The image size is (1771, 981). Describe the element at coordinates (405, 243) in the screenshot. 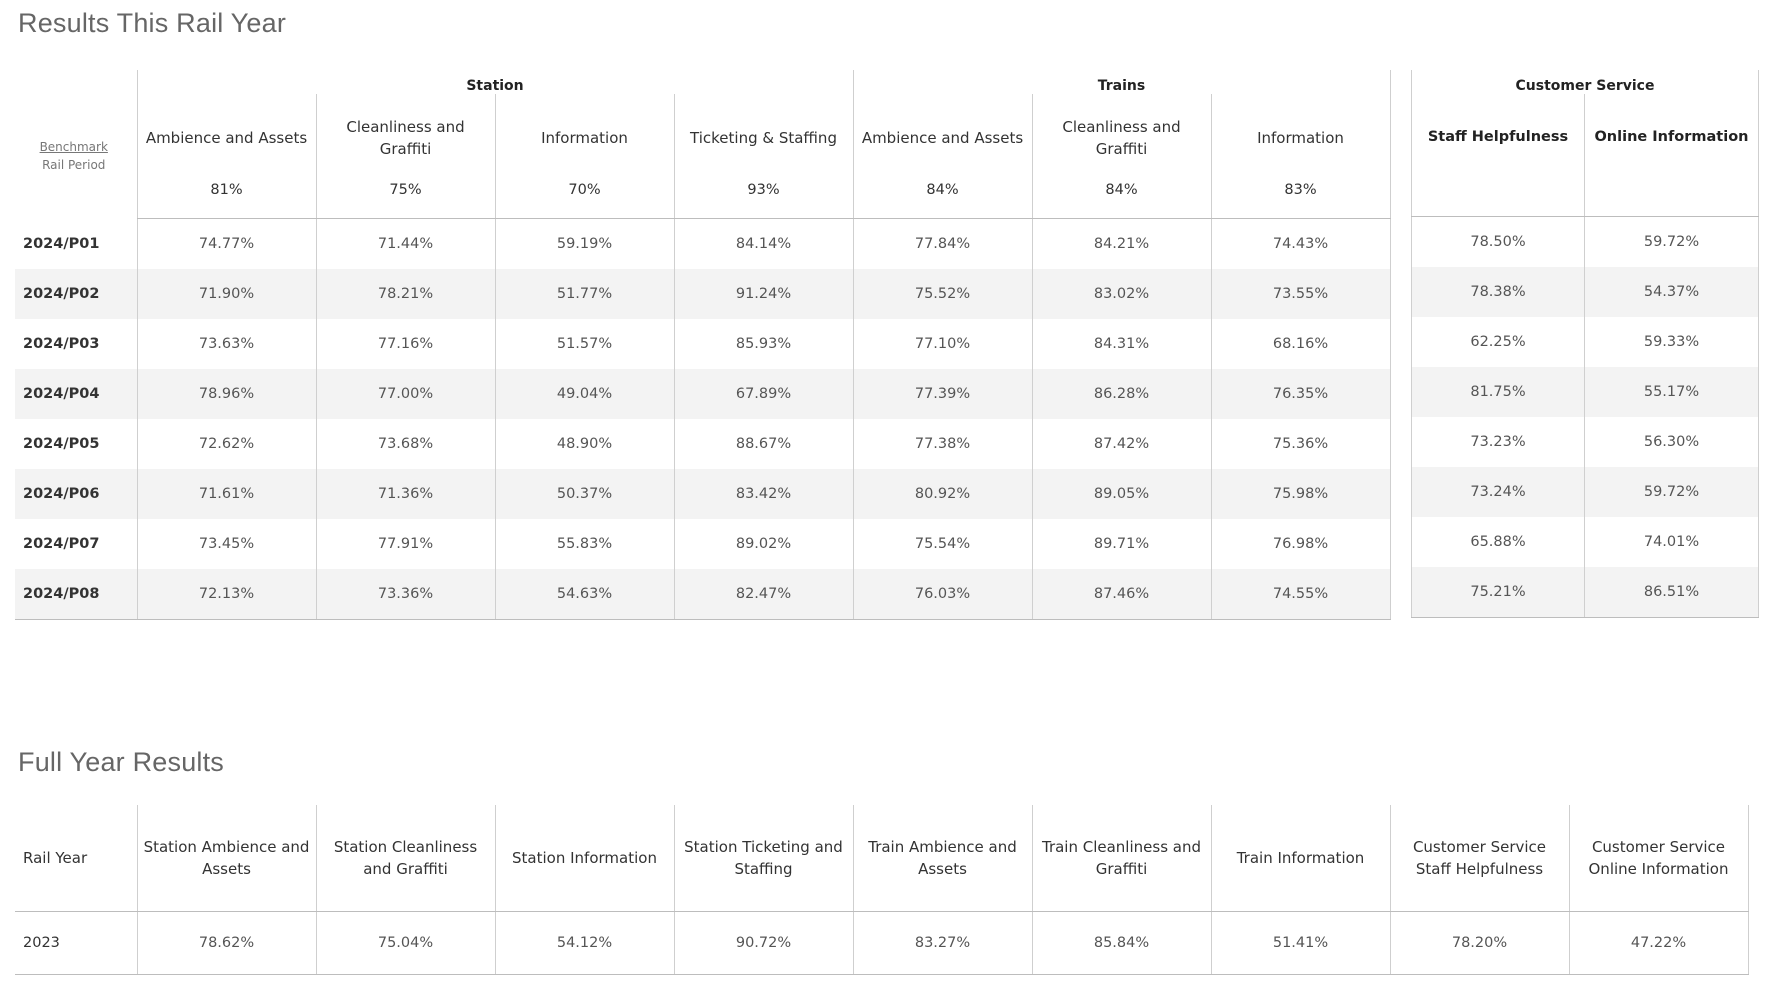

I see `table-cell: 71.44%` at that location.